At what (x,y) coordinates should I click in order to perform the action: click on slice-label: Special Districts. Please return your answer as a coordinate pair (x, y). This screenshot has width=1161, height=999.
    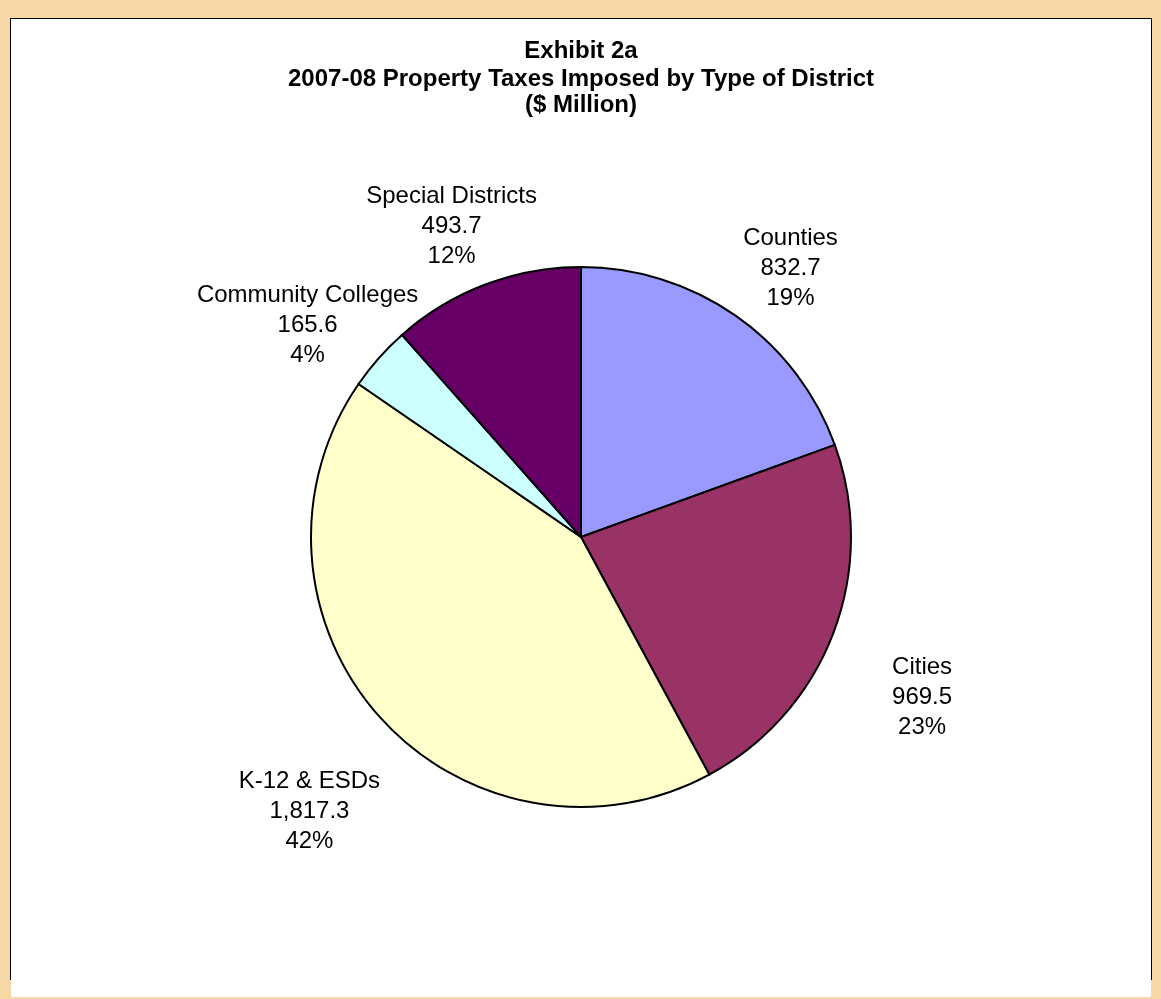
    Looking at the image, I should click on (451, 194).